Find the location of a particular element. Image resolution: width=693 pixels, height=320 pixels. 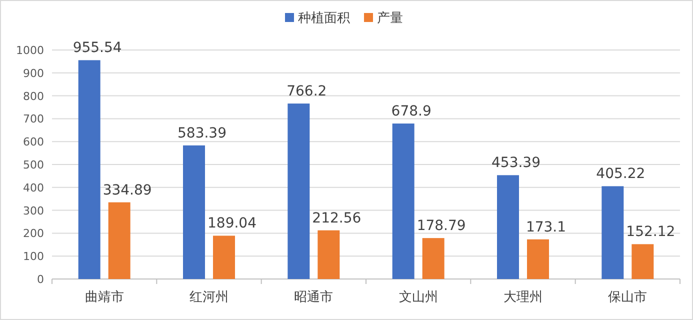

y-tick-label: 1000 is located at coordinates (30, 50).